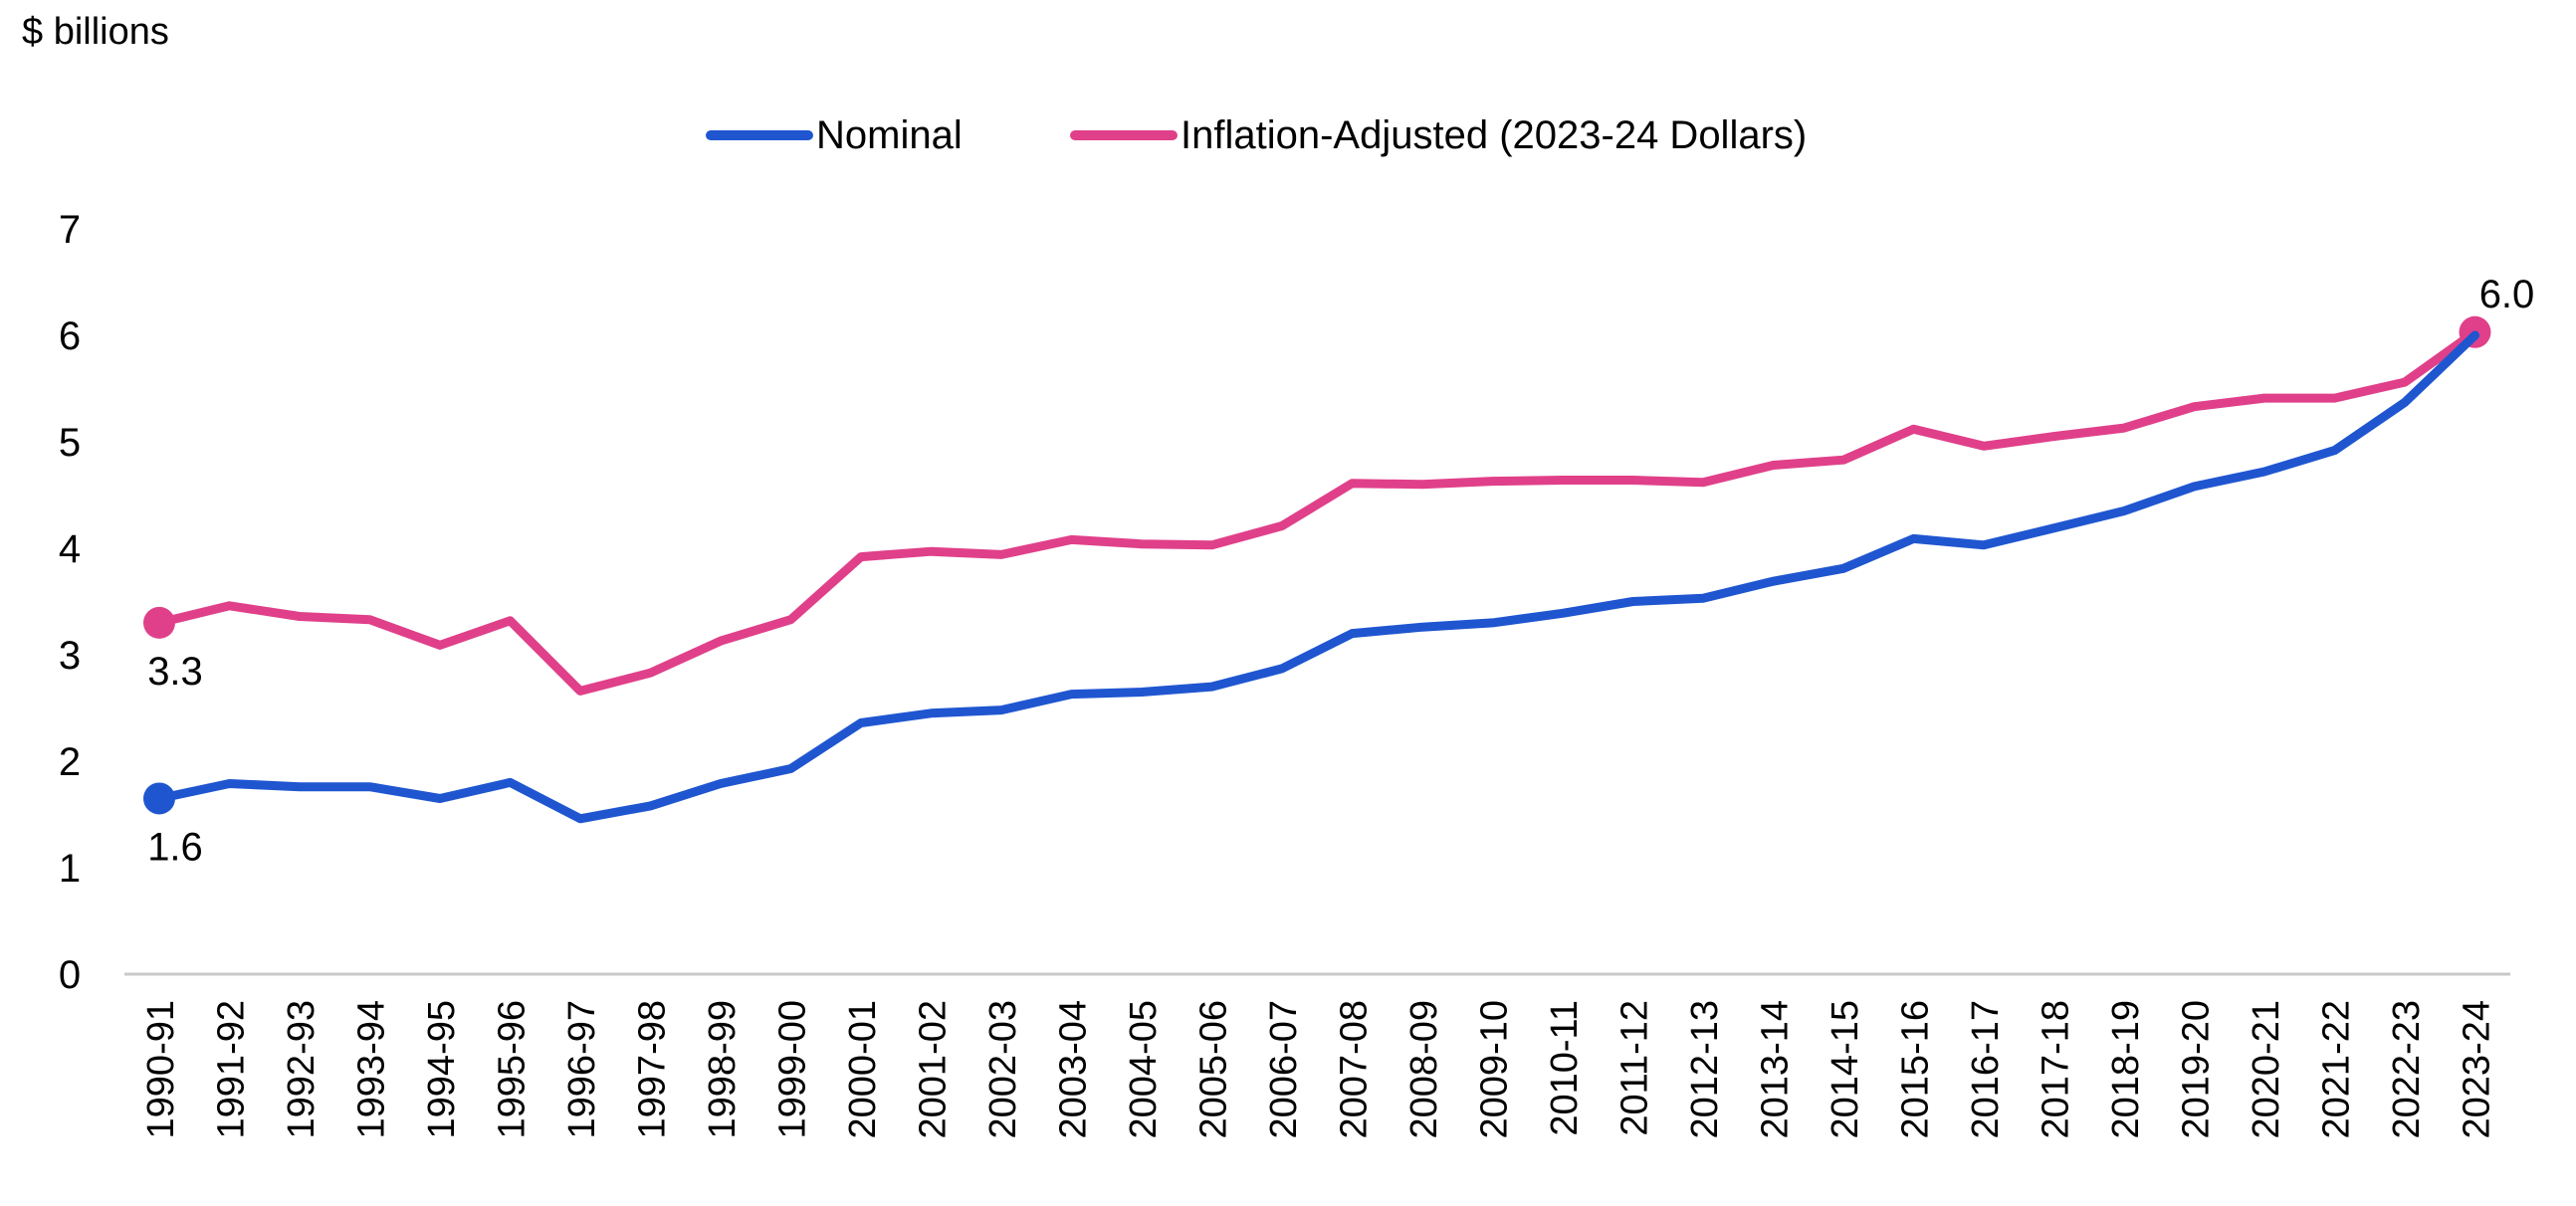  I want to click on x-tick-label: 2005-06, so click(1214, 1069).